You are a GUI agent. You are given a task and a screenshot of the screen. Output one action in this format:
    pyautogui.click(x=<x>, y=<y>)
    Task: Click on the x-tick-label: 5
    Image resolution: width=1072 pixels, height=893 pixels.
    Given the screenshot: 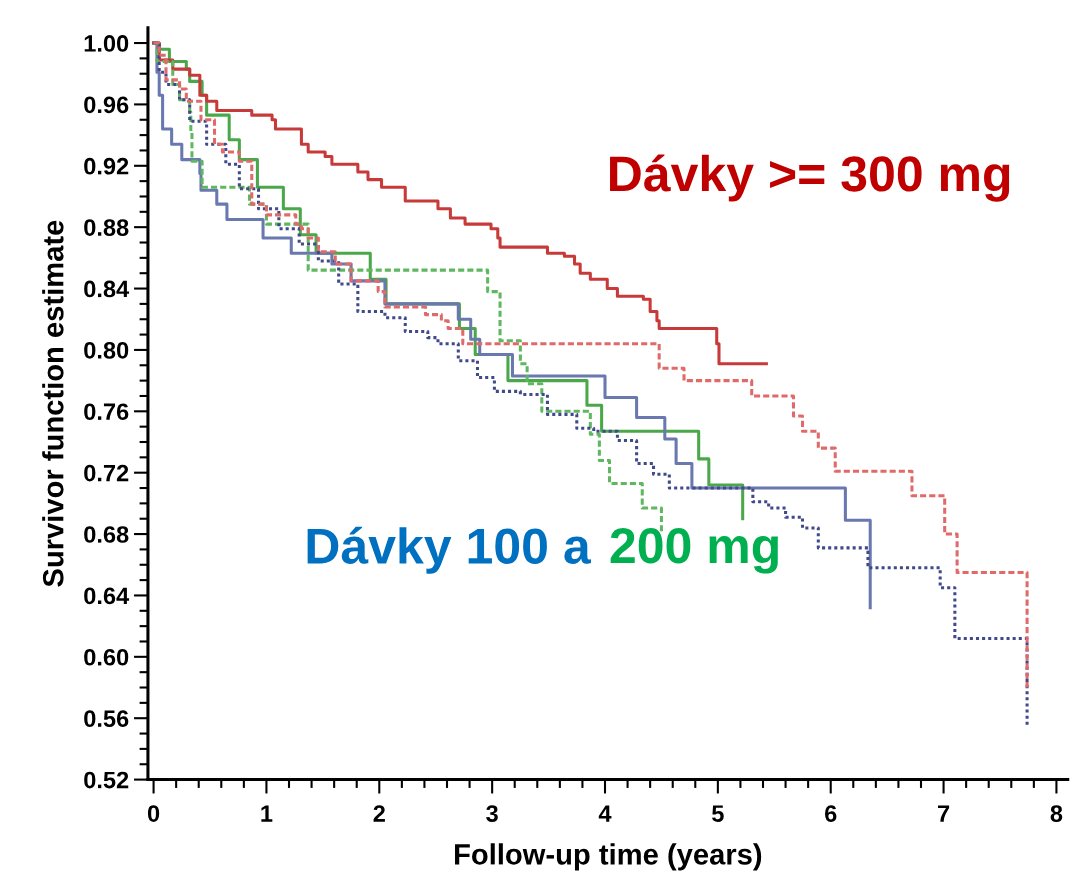 What is the action you would take?
    pyautogui.click(x=718, y=813)
    